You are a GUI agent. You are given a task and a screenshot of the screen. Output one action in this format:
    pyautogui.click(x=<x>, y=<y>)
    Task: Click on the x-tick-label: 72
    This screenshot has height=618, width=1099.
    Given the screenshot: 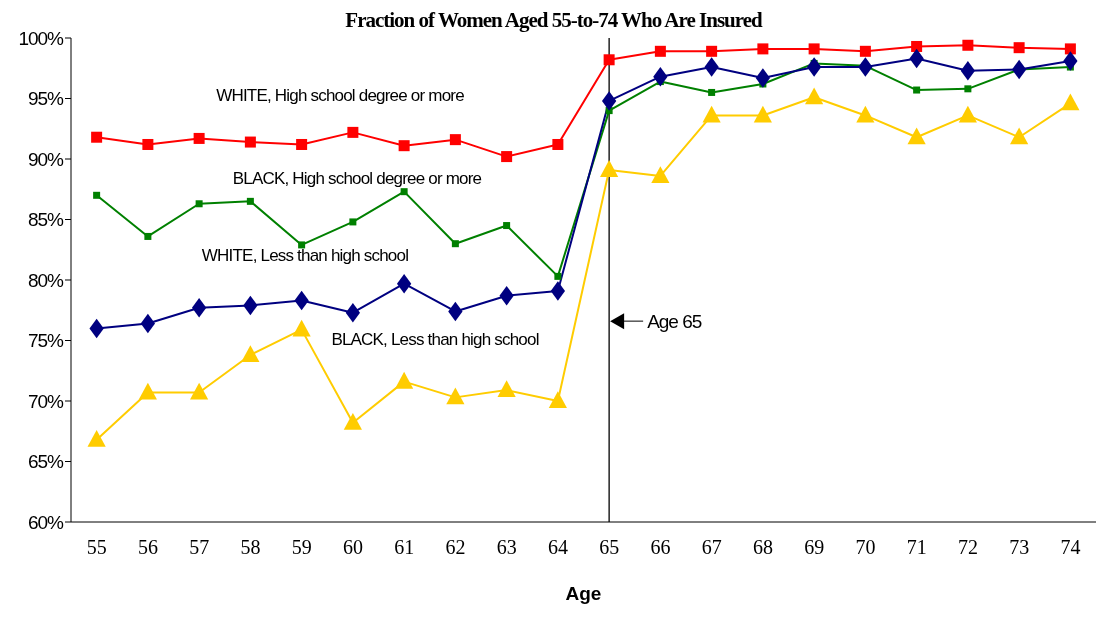 What is the action you would take?
    pyautogui.click(x=967, y=547)
    